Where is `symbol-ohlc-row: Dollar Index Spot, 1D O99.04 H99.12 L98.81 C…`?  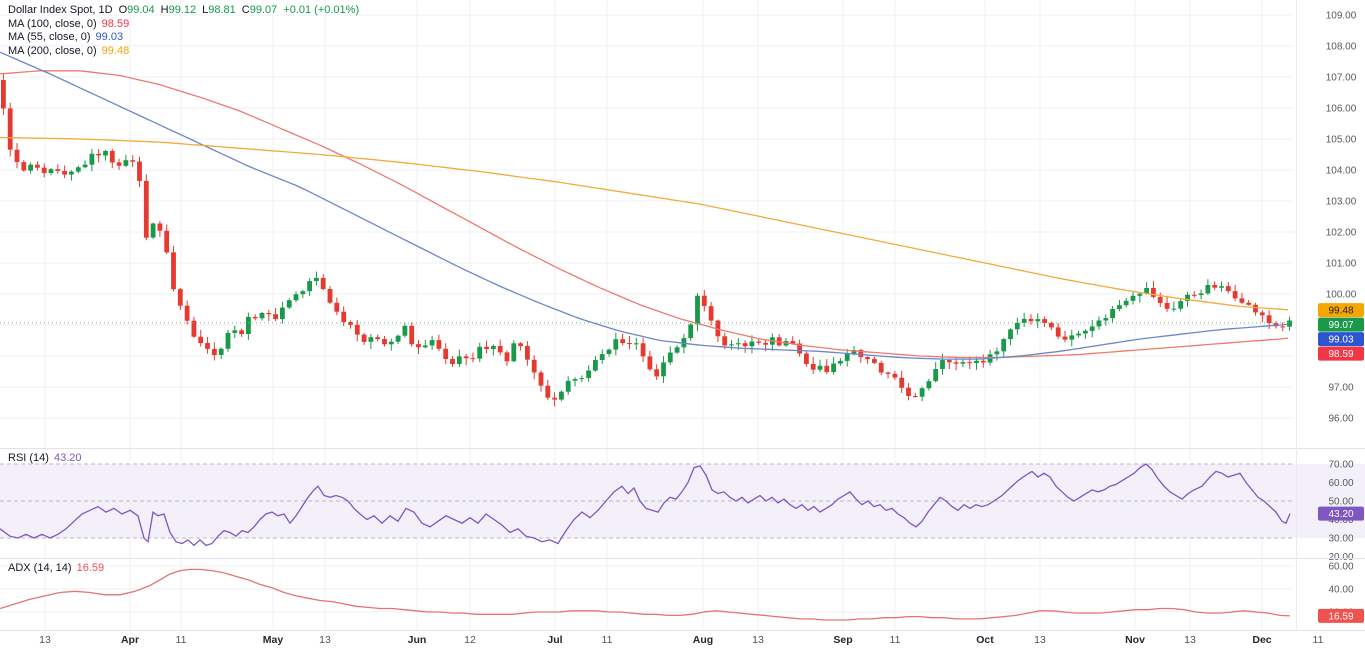 symbol-ohlc-row: Dollar Index Spot, 1D O99.04 H99.12 L98.81 C… is located at coordinates (183, 11).